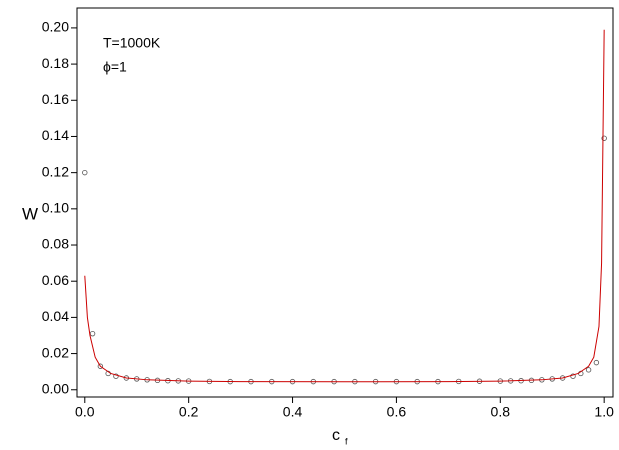 Image resolution: width=619 pixels, height=450 pixels. I want to click on y-tick-label: 0.10, so click(55, 208).